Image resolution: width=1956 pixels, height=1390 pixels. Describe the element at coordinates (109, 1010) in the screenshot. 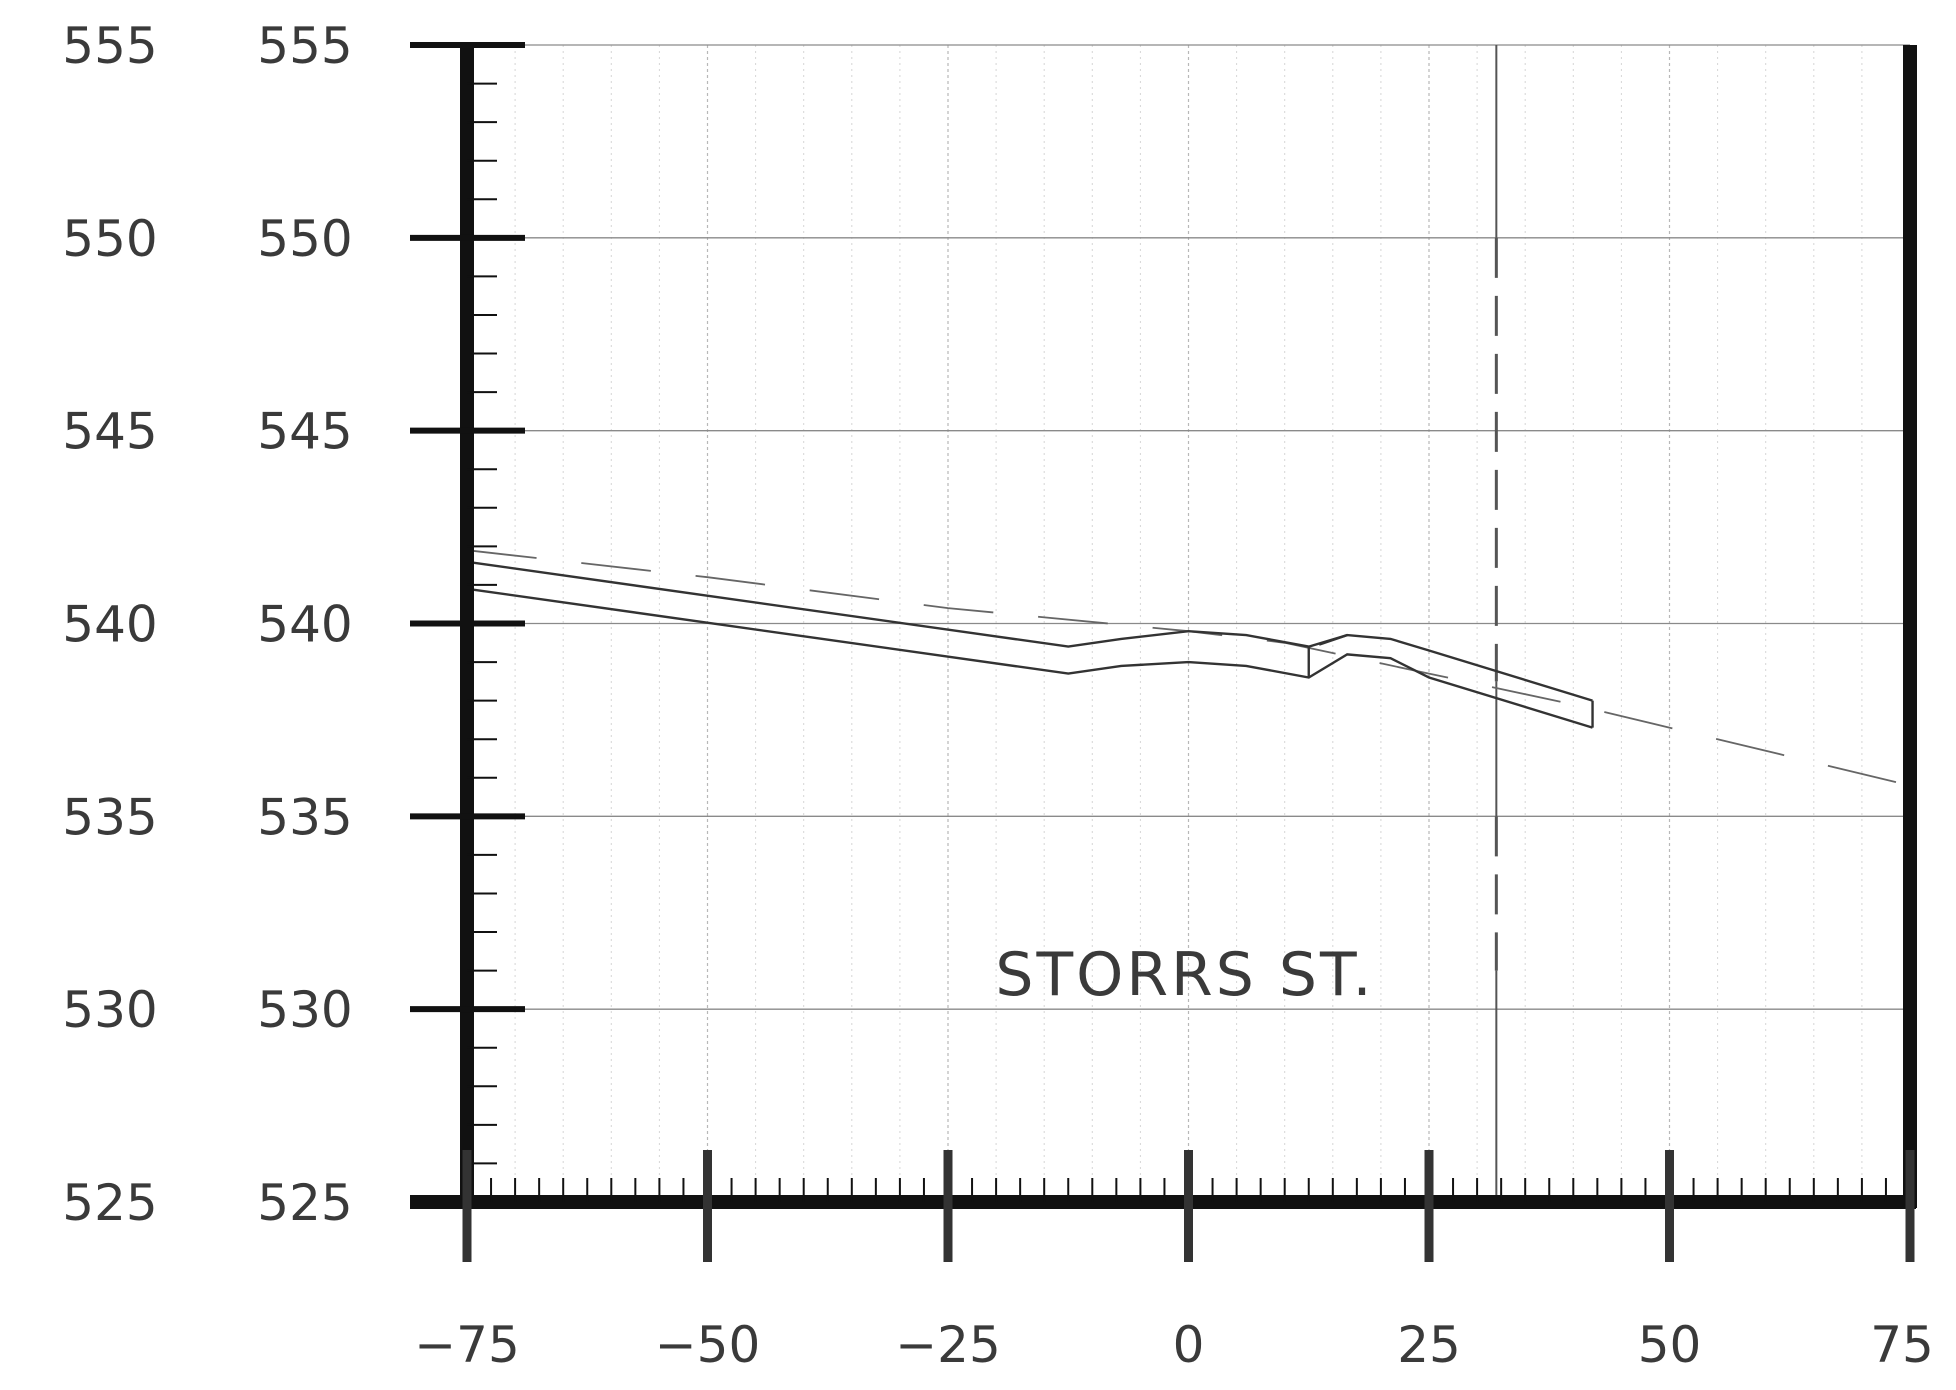

I see `y-tick-label-outer: 530` at that location.